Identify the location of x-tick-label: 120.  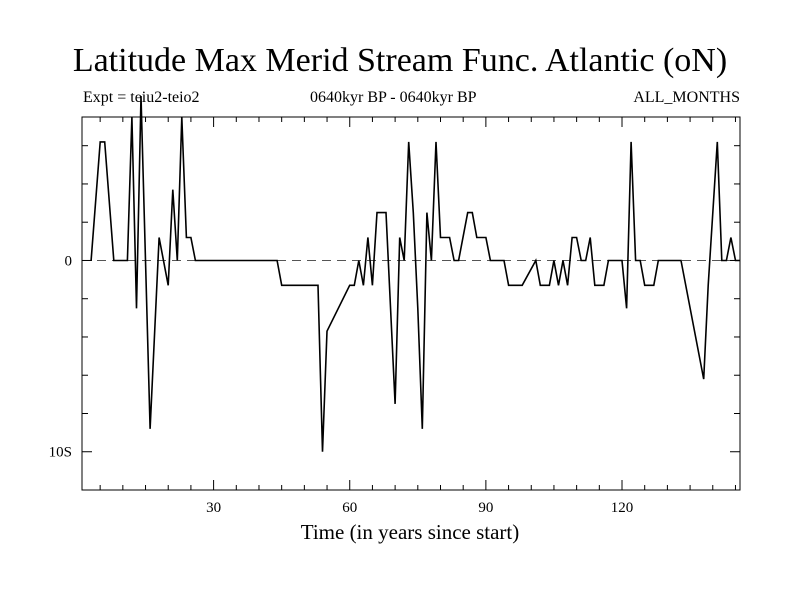
(622, 508).